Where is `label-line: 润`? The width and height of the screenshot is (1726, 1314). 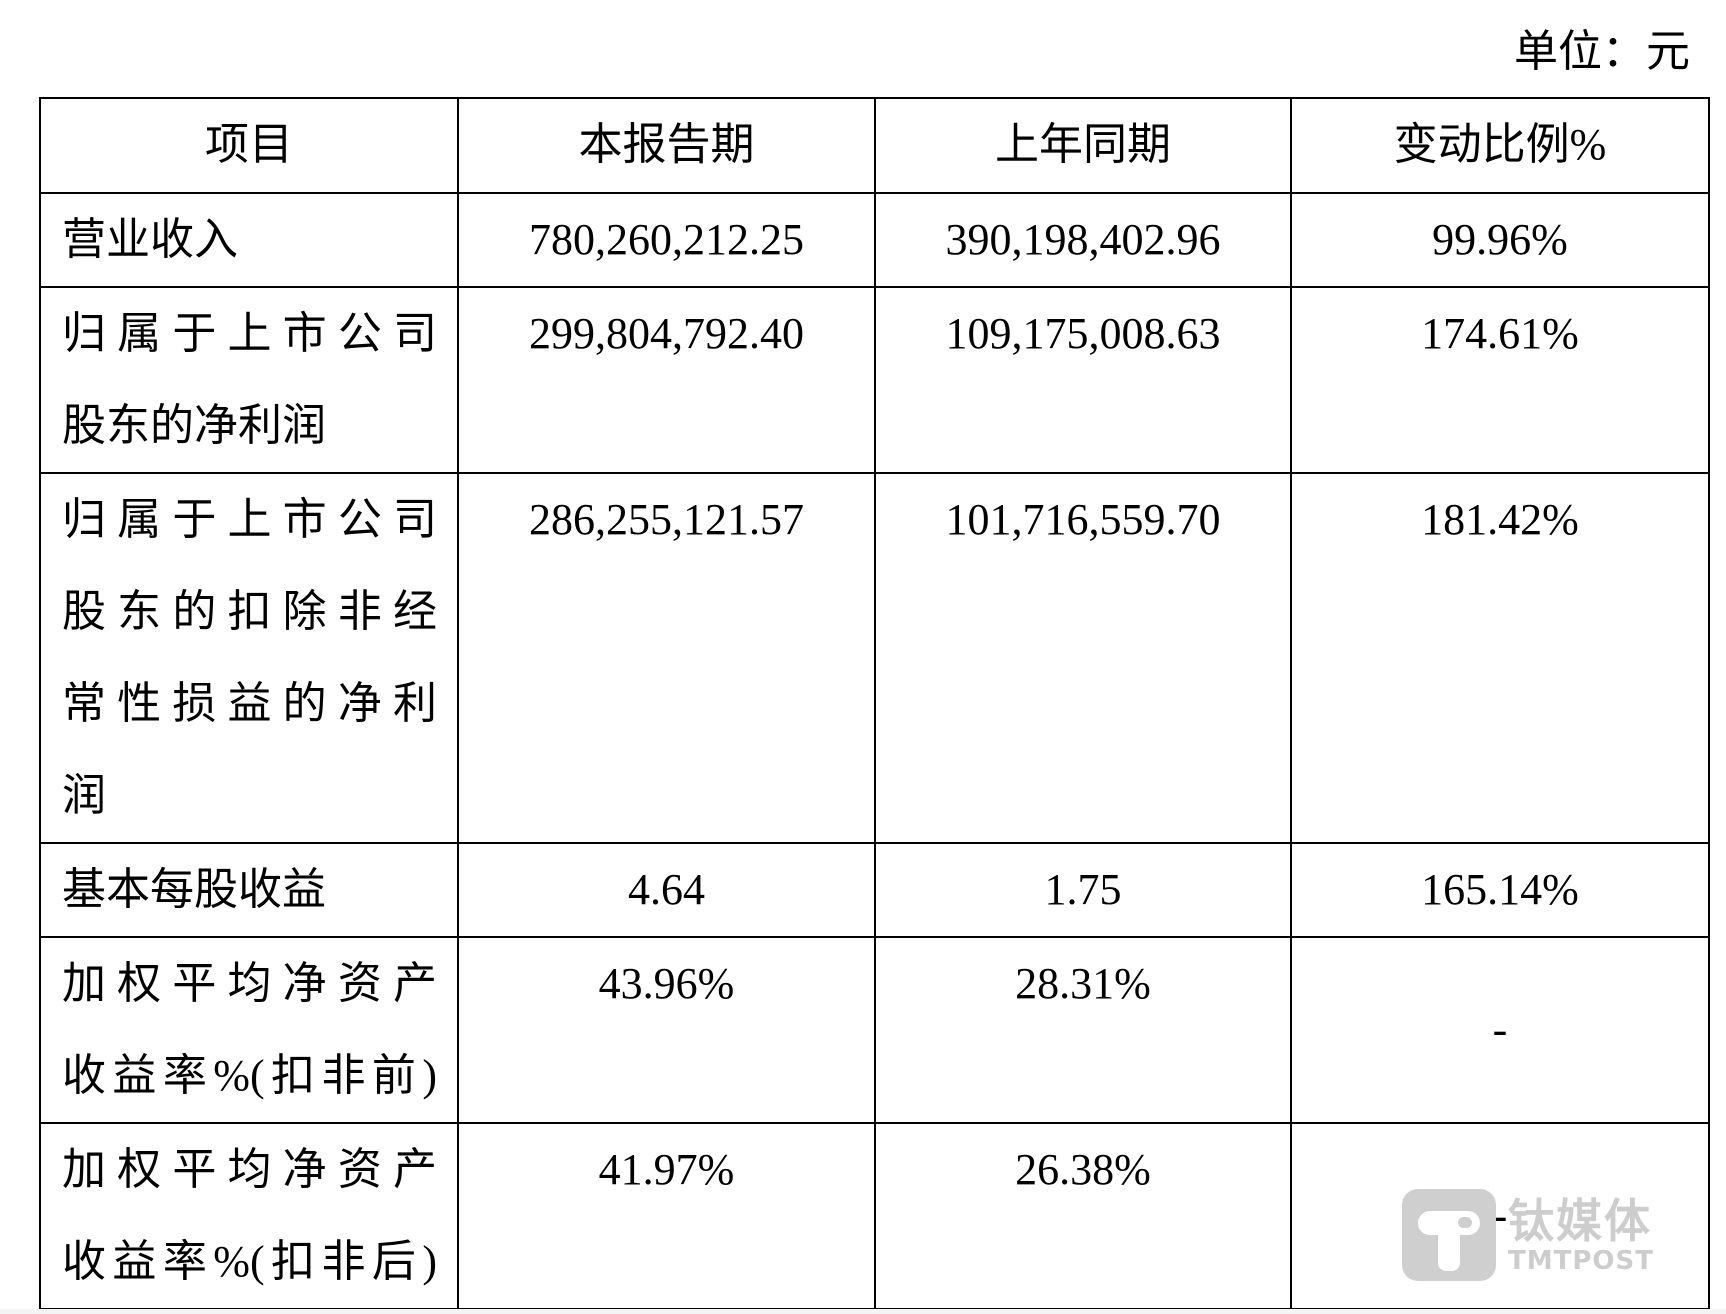
label-line: 润 is located at coordinates (84, 795).